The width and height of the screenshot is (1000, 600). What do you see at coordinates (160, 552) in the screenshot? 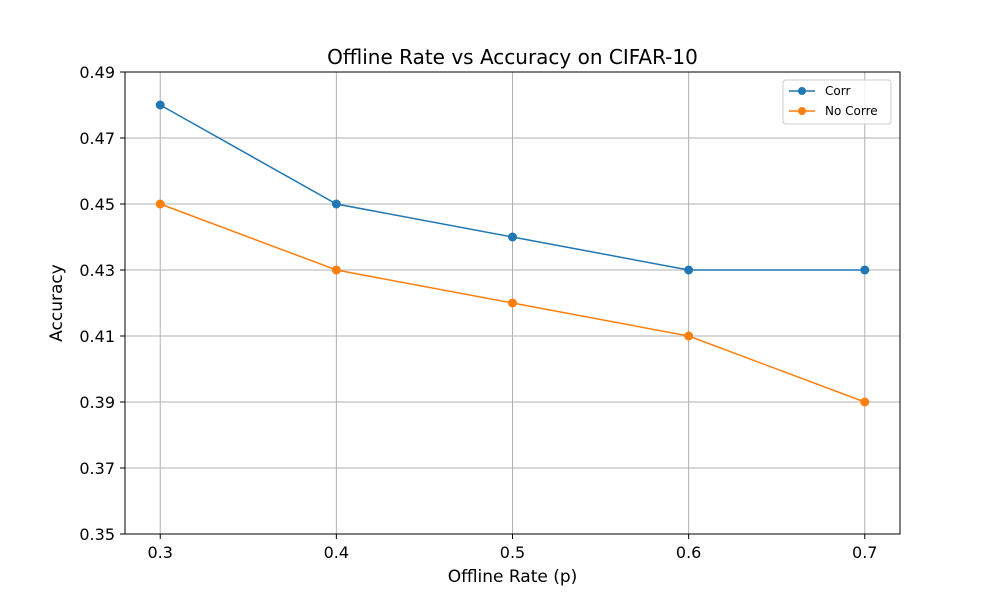
I see `x-tick-label: 0.3` at bounding box center [160, 552].